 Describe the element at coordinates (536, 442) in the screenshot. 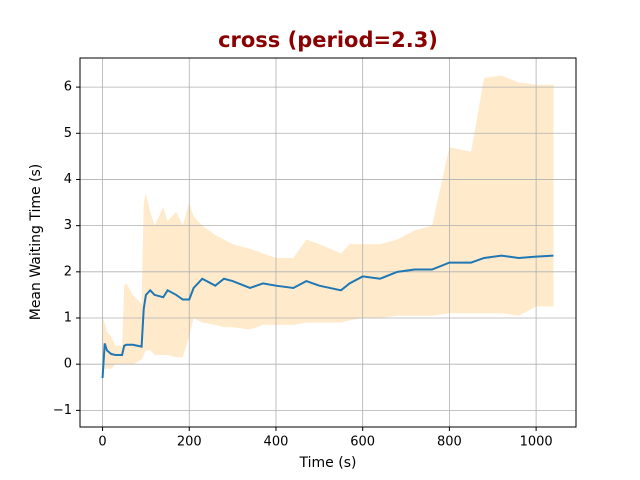

I see `x-tick-label: 1000` at that location.